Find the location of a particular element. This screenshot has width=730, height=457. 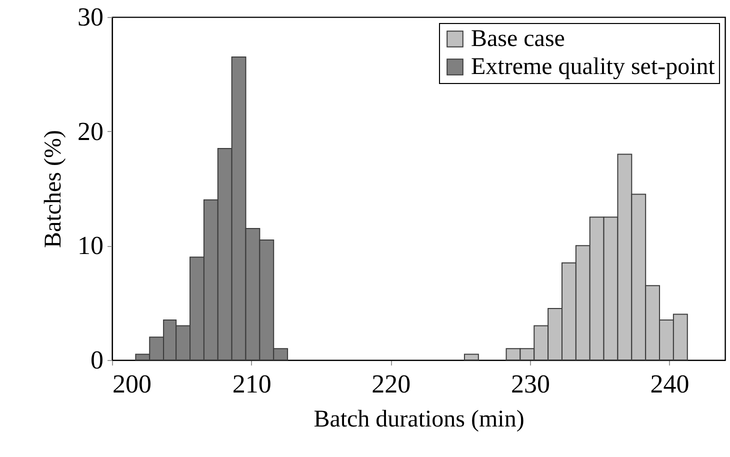

legend-label: Extreme quality set-point is located at coordinates (593, 67).